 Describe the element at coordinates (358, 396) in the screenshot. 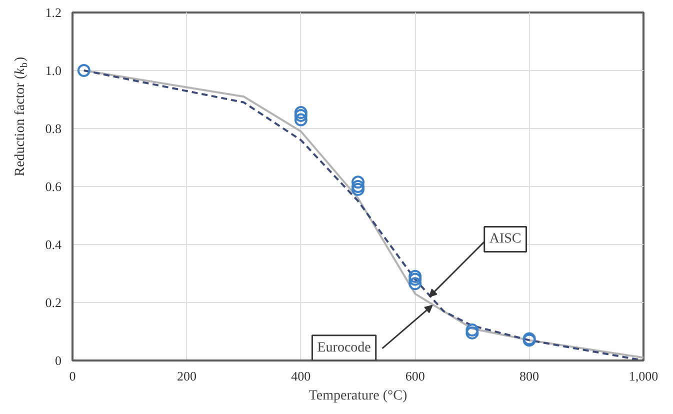

I see `x-axis-title: Temperature (°C)` at that location.